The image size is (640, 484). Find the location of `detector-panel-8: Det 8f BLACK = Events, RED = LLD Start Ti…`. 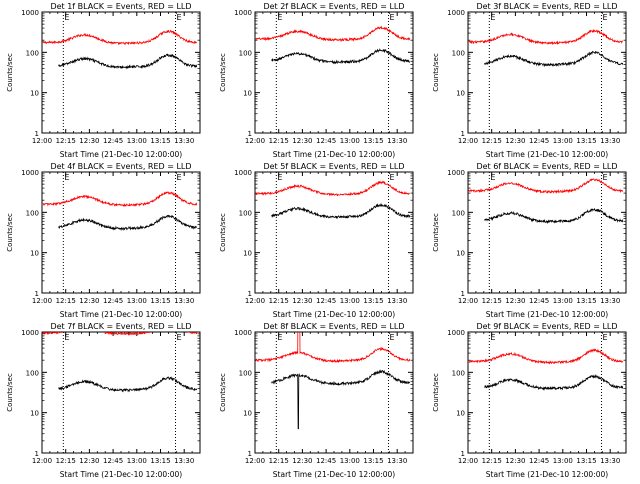

detector-panel-8: Det 8f BLACK = Events, RED = LLD Start Ti… is located at coordinates (319, 400).